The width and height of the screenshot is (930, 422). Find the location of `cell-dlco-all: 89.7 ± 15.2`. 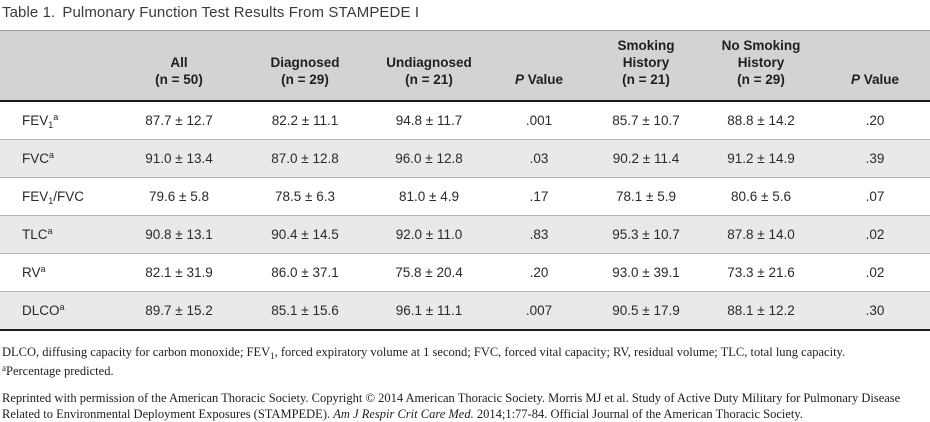

cell-dlco-all: 89.7 ± 15.2 is located at coordinates (179, 311).